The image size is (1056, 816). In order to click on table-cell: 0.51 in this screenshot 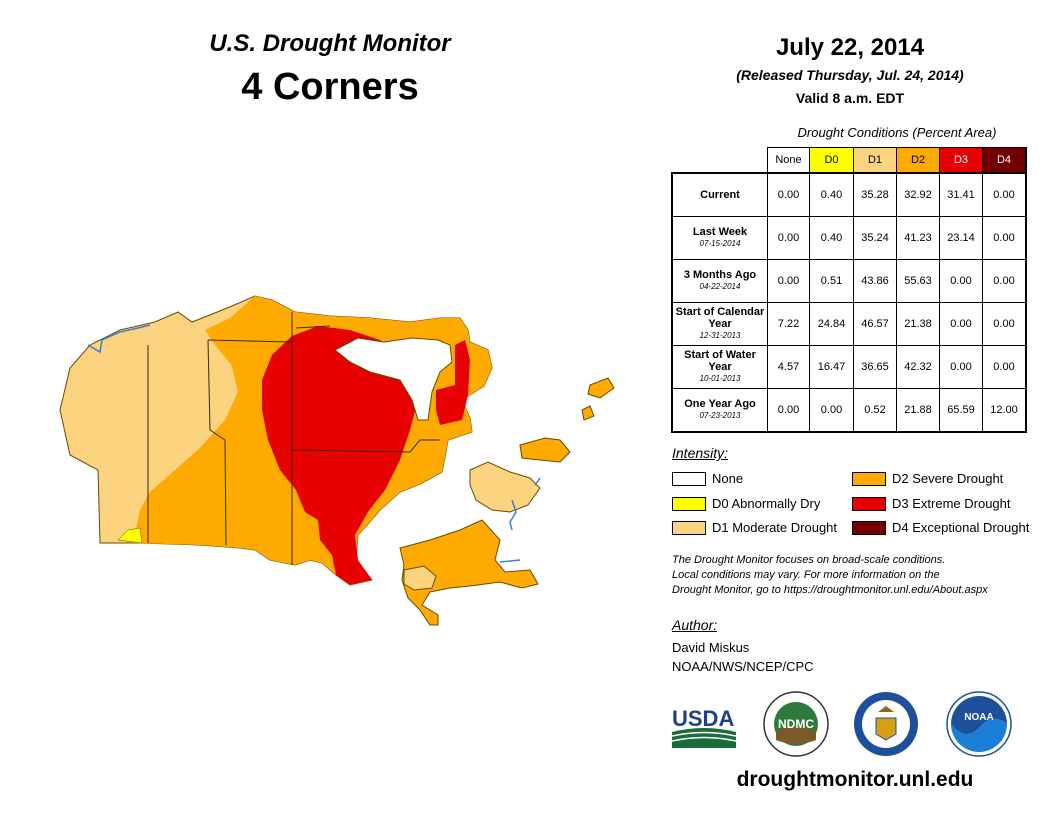, I will do `click(831, 281)`.